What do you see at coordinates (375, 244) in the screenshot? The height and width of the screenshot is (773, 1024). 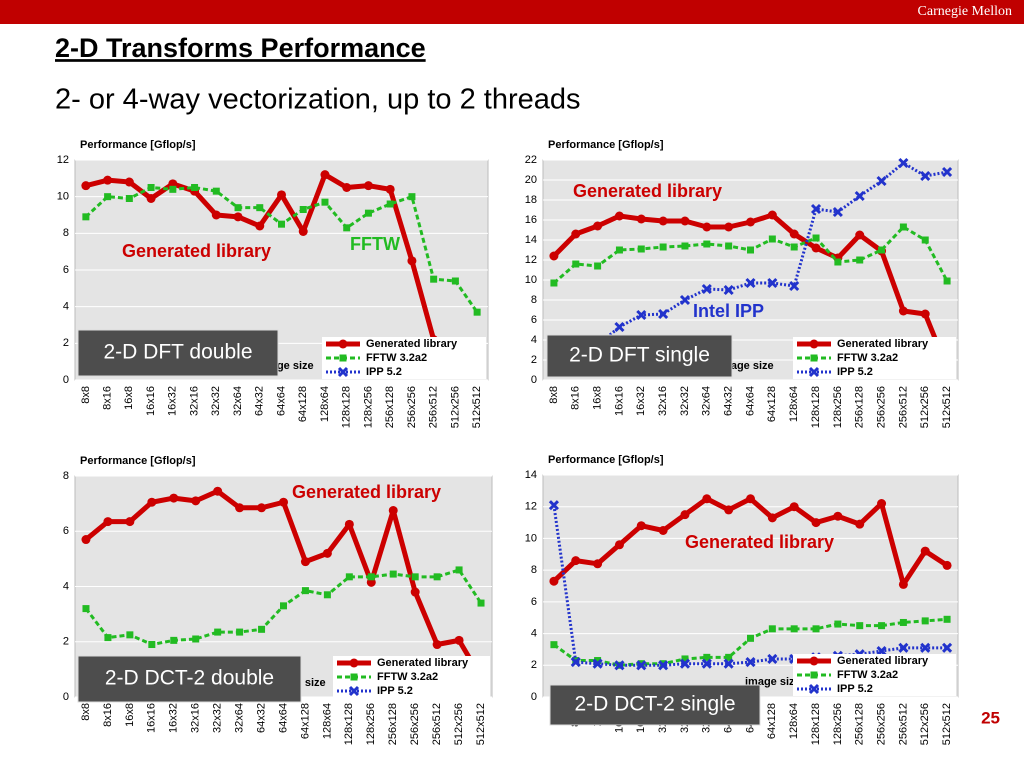 I see `annotation: FFTW` at bounding box center [375, 244].